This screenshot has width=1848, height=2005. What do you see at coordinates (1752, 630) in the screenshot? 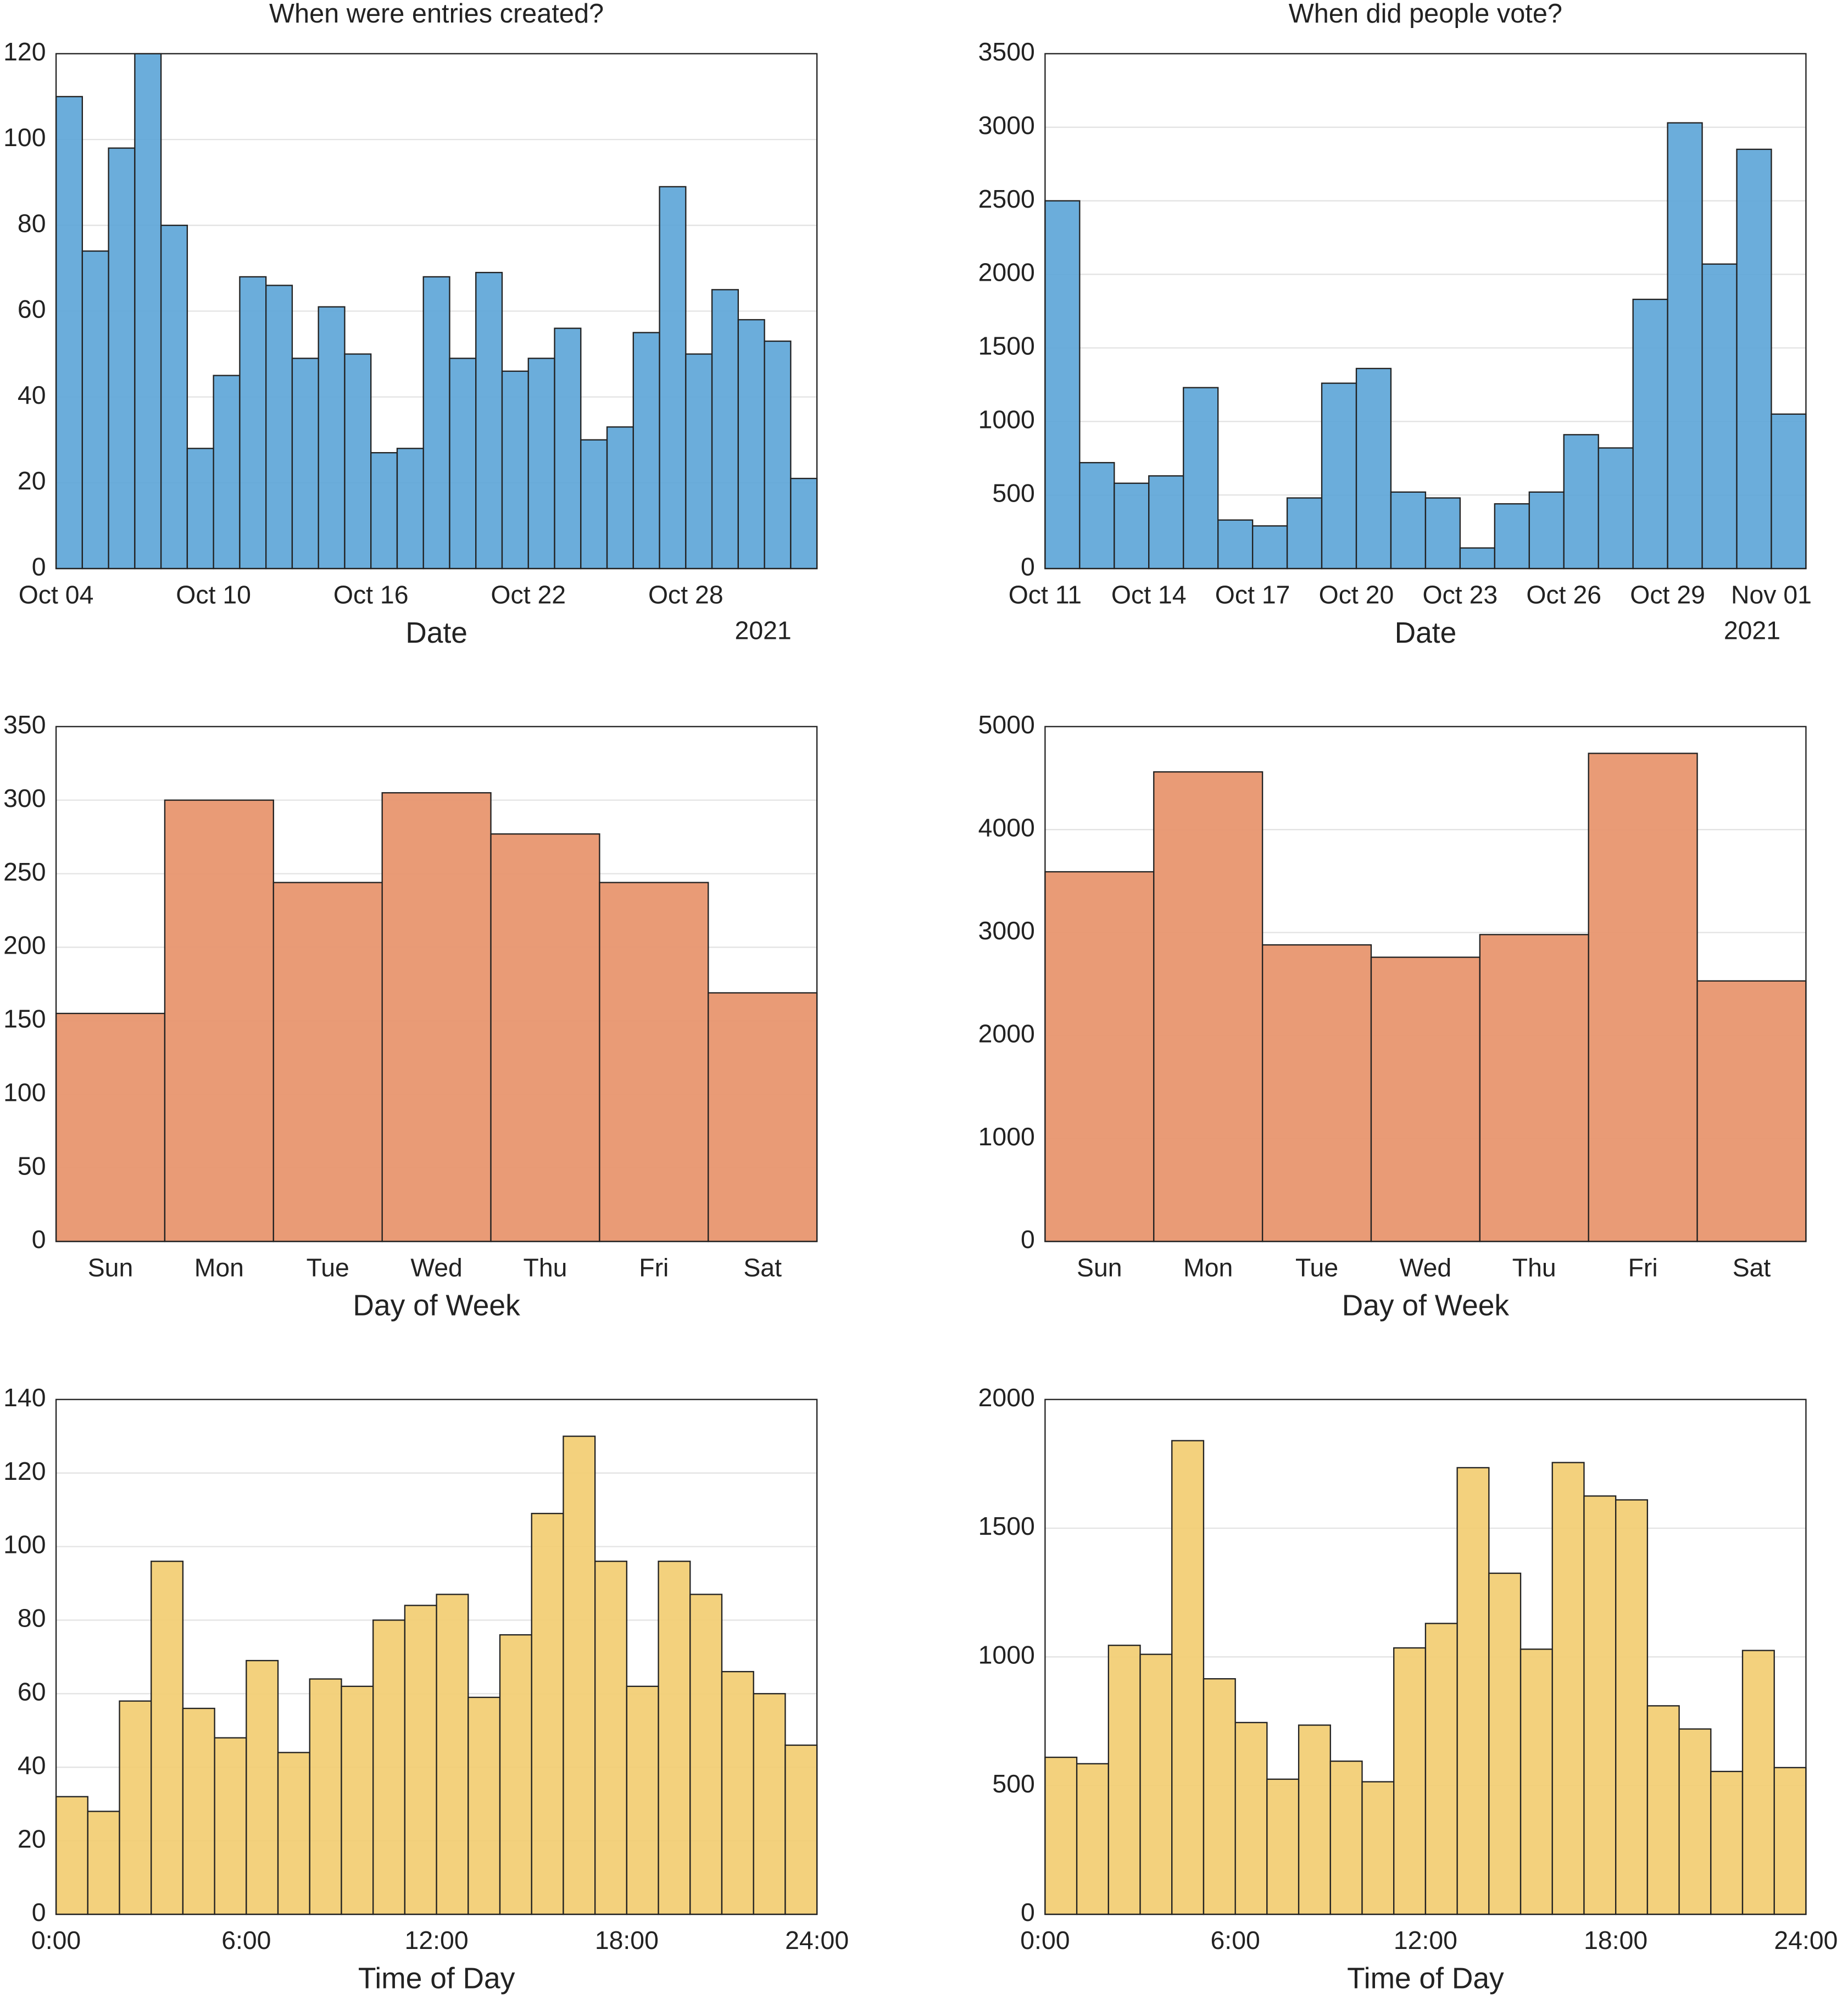
I see `x-offset-label: 2021` at bounding box center [1752, 630].